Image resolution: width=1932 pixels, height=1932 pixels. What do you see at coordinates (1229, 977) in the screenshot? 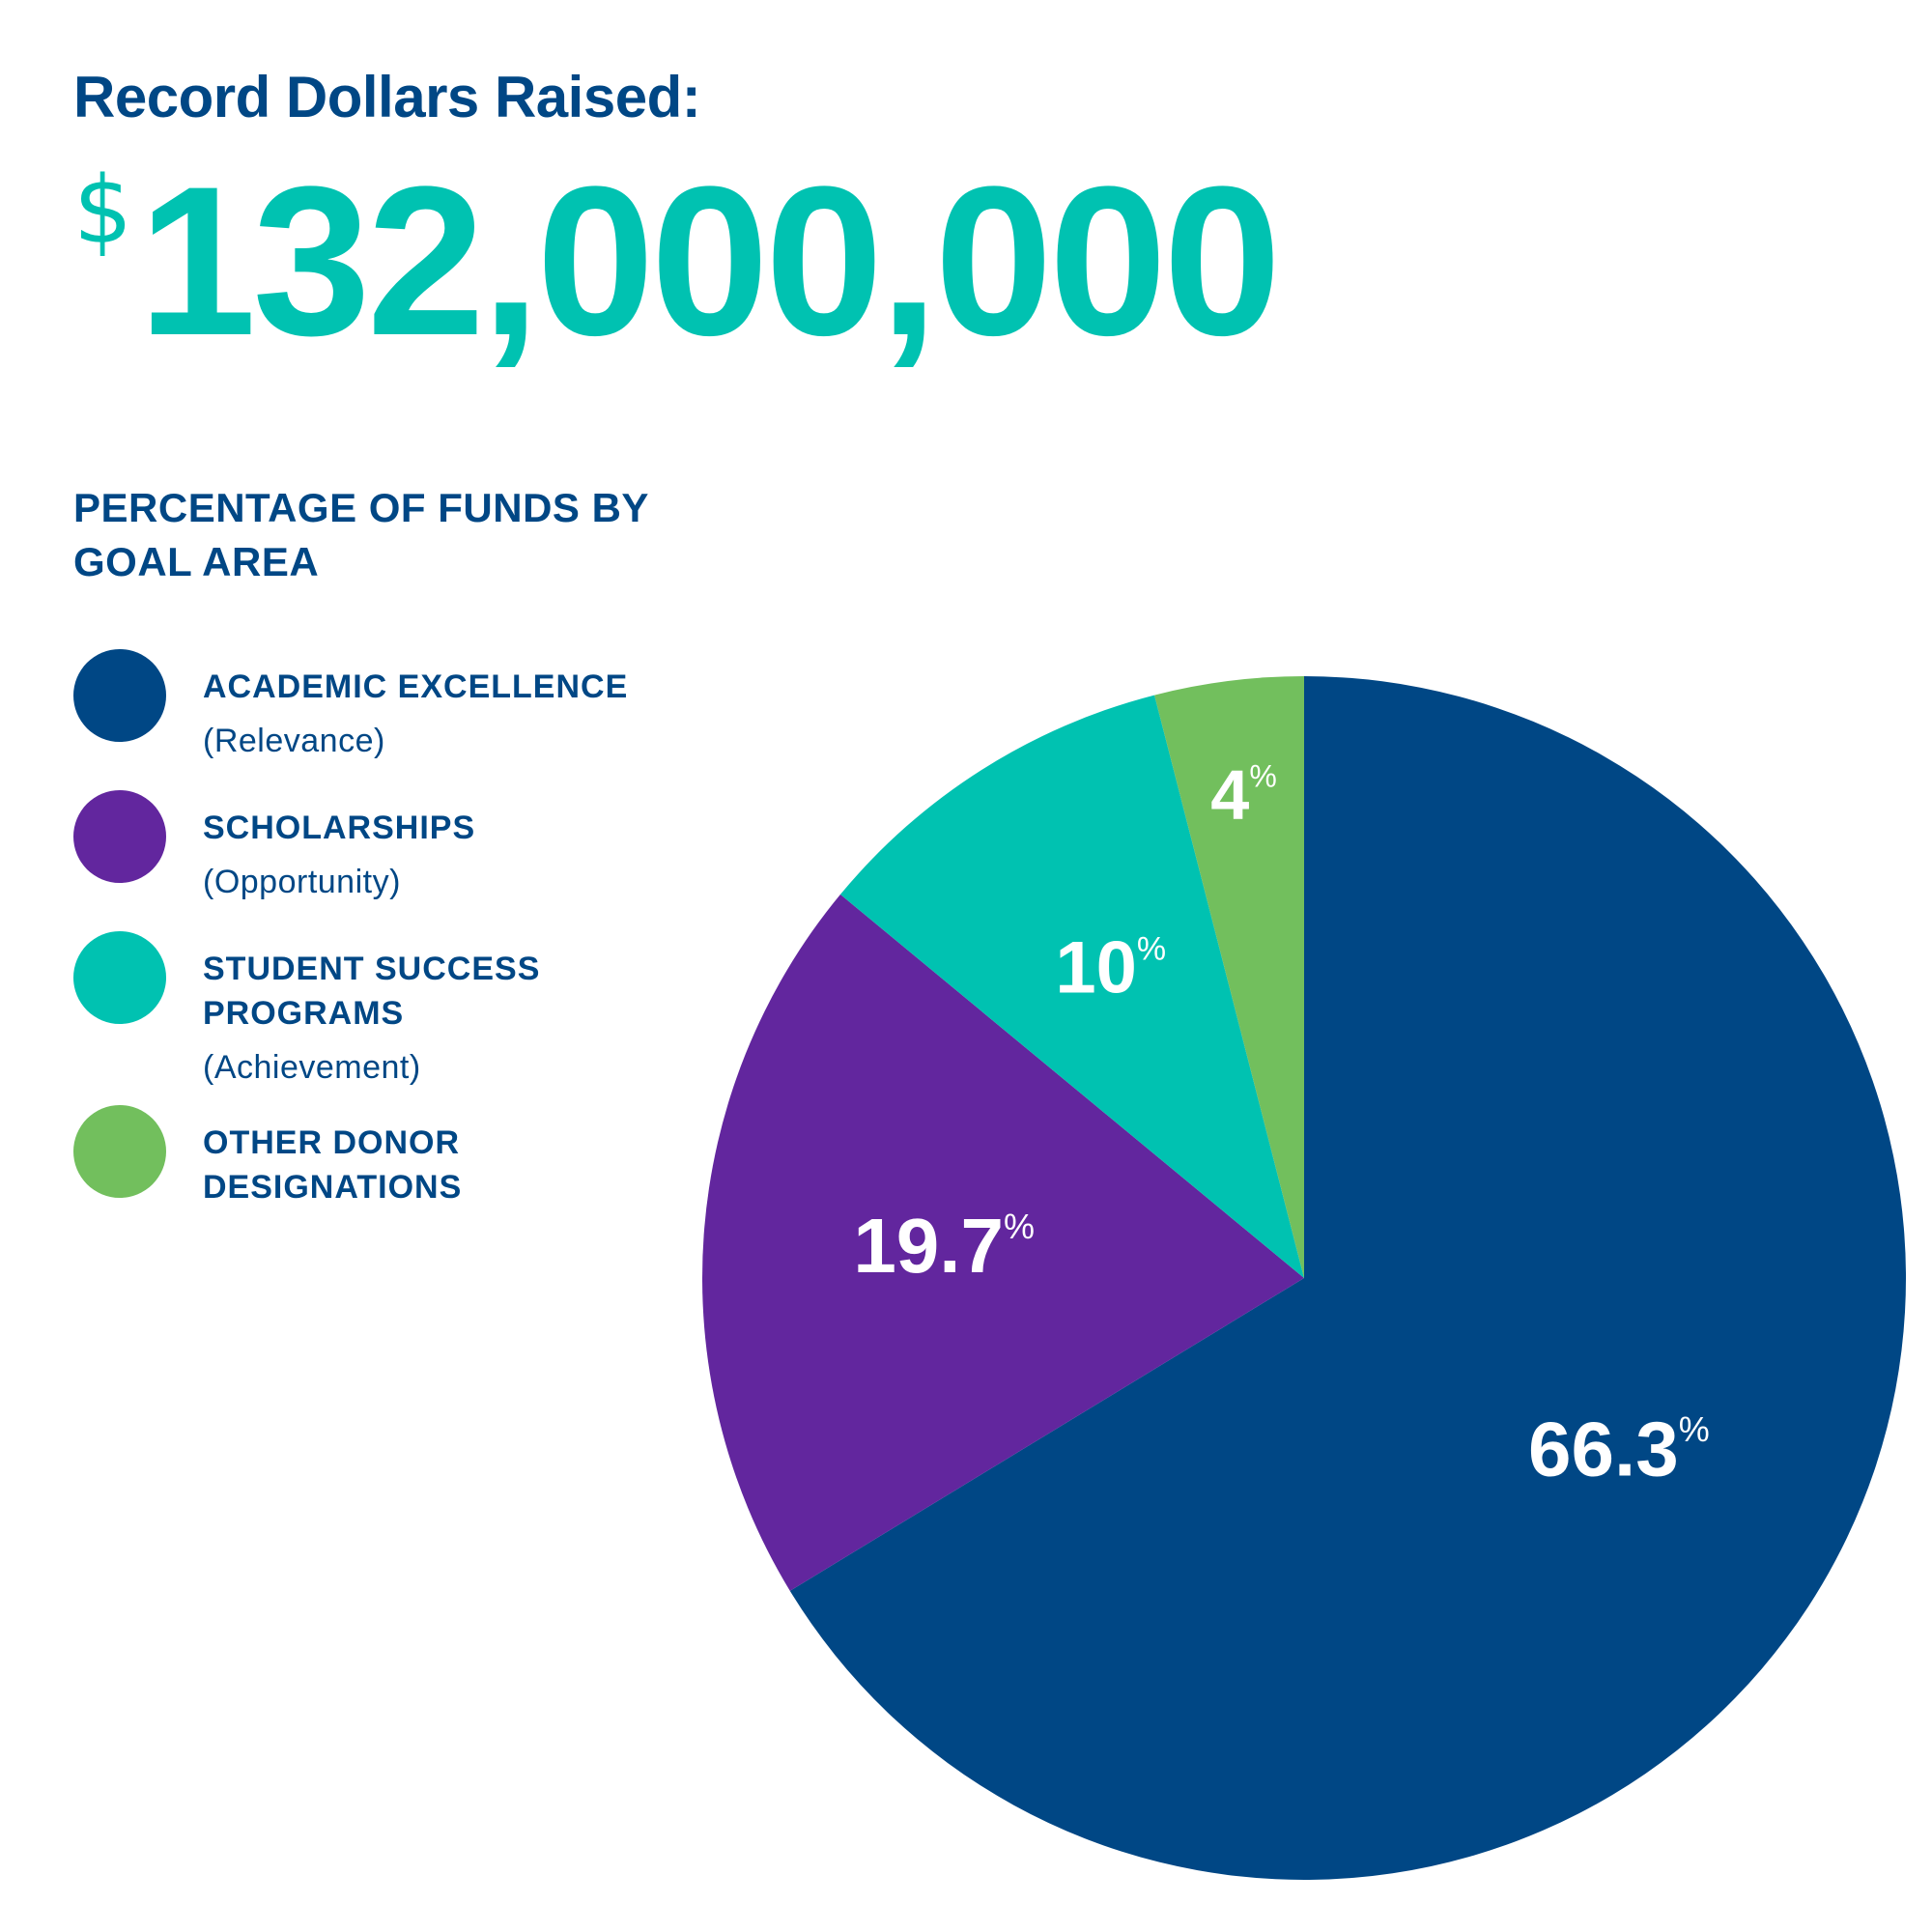
I see `pie-slice-other-donor-designations` at bounding box center [1229, 977].